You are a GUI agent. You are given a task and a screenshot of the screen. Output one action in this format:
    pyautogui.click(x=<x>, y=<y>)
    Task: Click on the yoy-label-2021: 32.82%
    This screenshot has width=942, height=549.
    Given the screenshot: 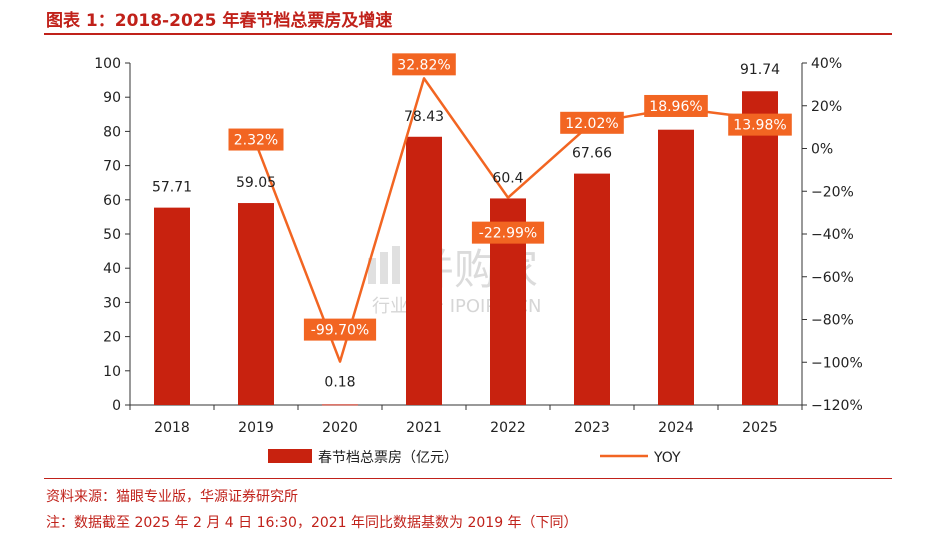 What is the action you would take?
    pyautogui.click(x=424, y=64)
    